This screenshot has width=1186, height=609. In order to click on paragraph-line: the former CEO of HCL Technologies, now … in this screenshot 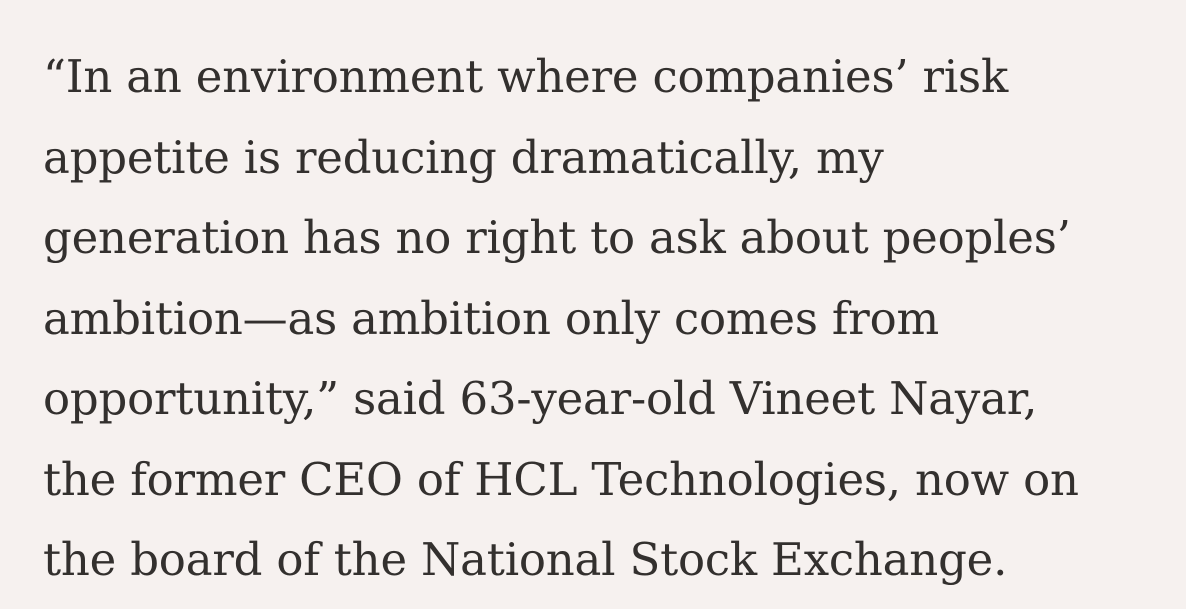, I will do `click(561, 479)`.